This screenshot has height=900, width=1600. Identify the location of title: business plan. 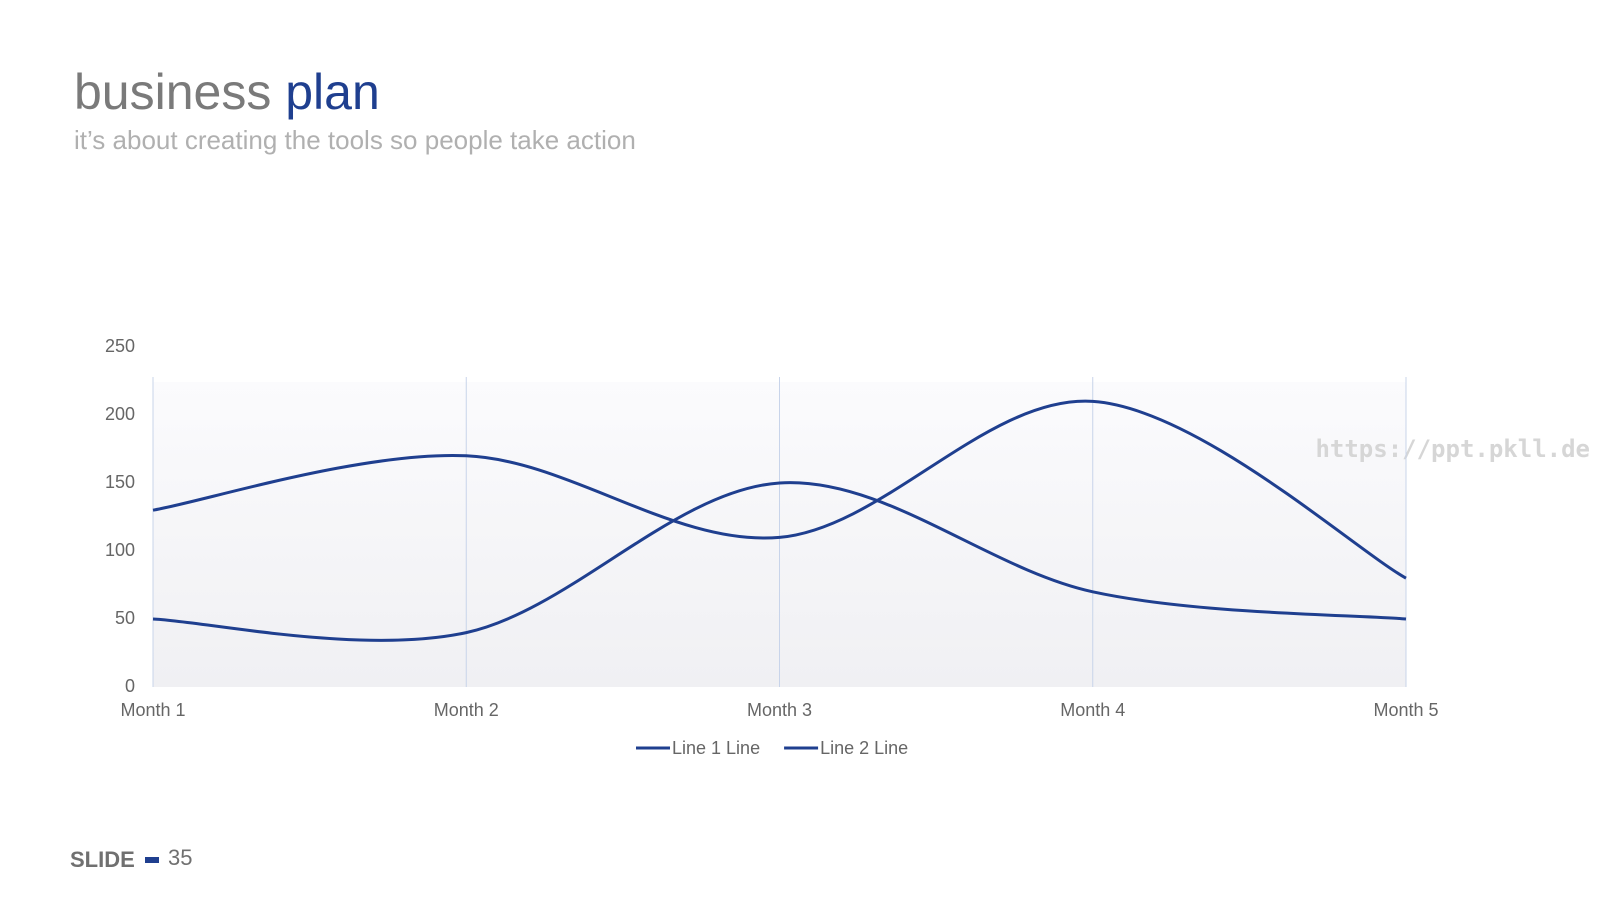
(227, 92).